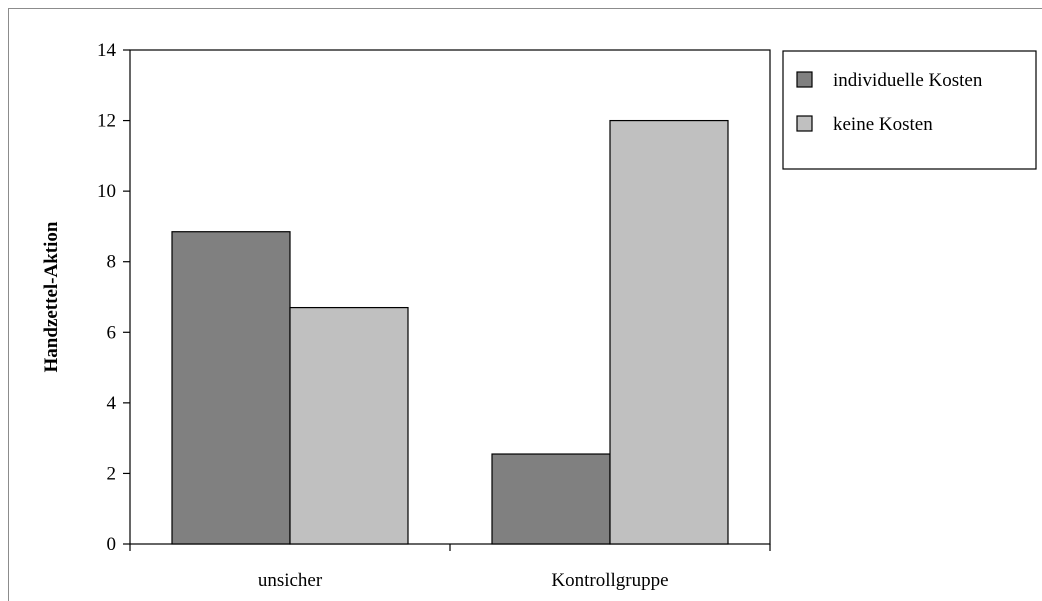 The height and width of the screenshot is (601, 1042). What do you see at coordinates (106, 191) in the screenshot?
I see `y-tick-label: 10` at bounding box center [106, 191].